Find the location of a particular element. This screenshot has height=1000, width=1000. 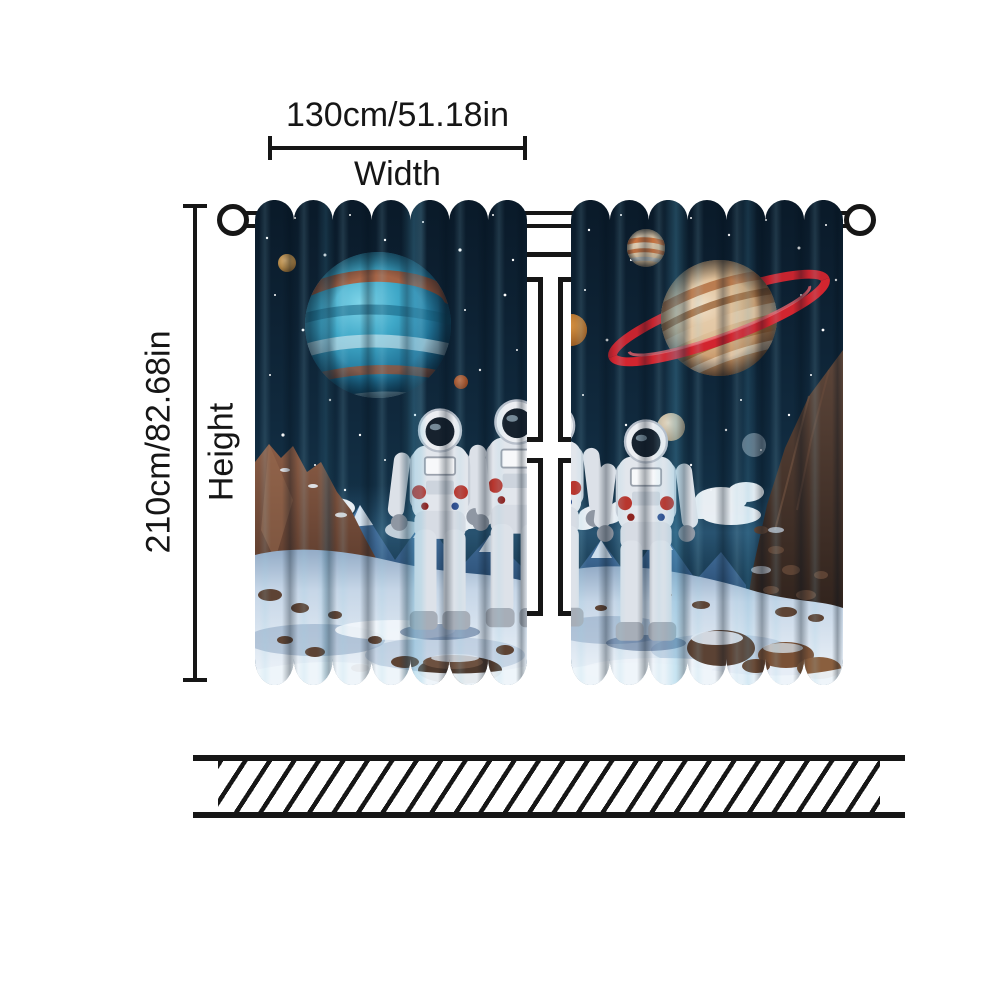

width-caption: Width is located at coordinates (397, 174).